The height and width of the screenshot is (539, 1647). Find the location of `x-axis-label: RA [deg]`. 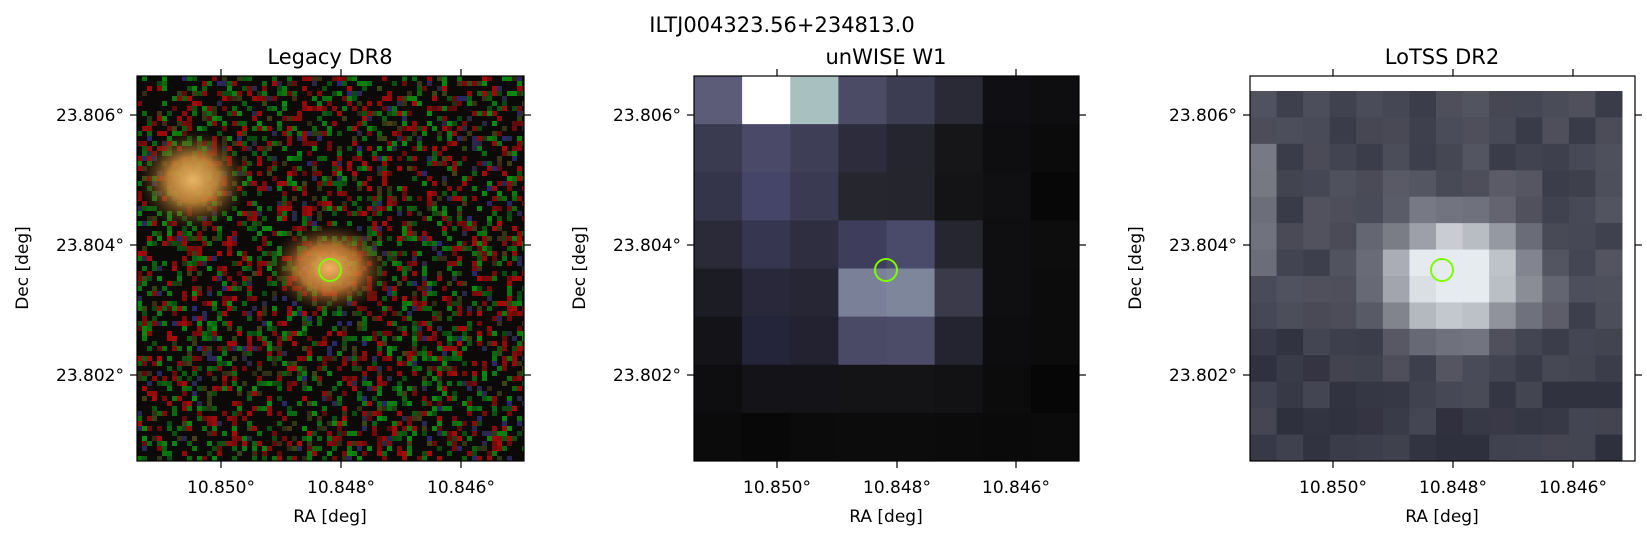

x-axis-label: RA [deg] is located at coordinates (329, 517).